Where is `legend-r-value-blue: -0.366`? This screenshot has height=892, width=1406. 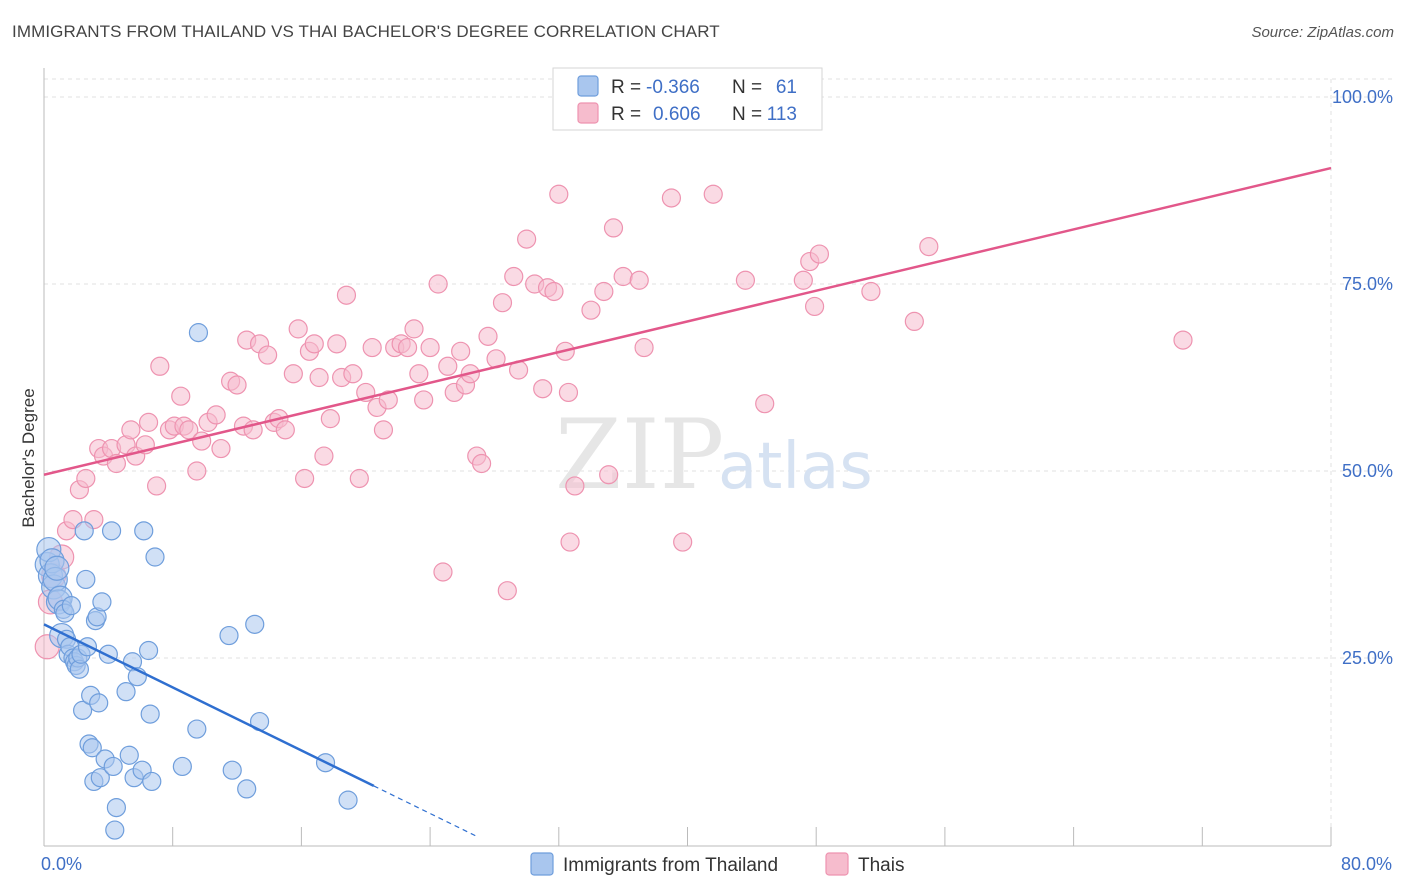
legend-r-value-blue: -0.366 is located at coordinates (673, 87).